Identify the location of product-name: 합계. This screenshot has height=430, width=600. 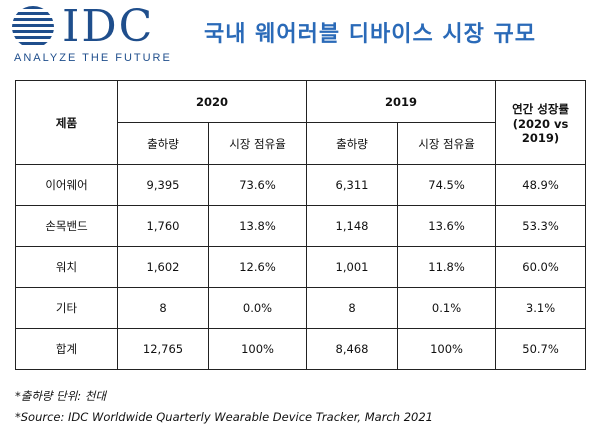
(66, 349).